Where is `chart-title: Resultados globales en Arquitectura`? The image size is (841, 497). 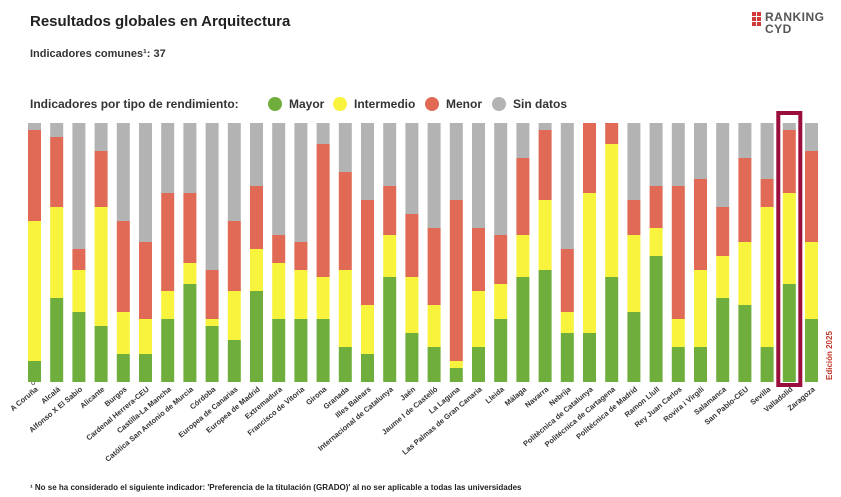 chart-title: Resultados globales en Arquitectura is located at coordinates (160, 21).